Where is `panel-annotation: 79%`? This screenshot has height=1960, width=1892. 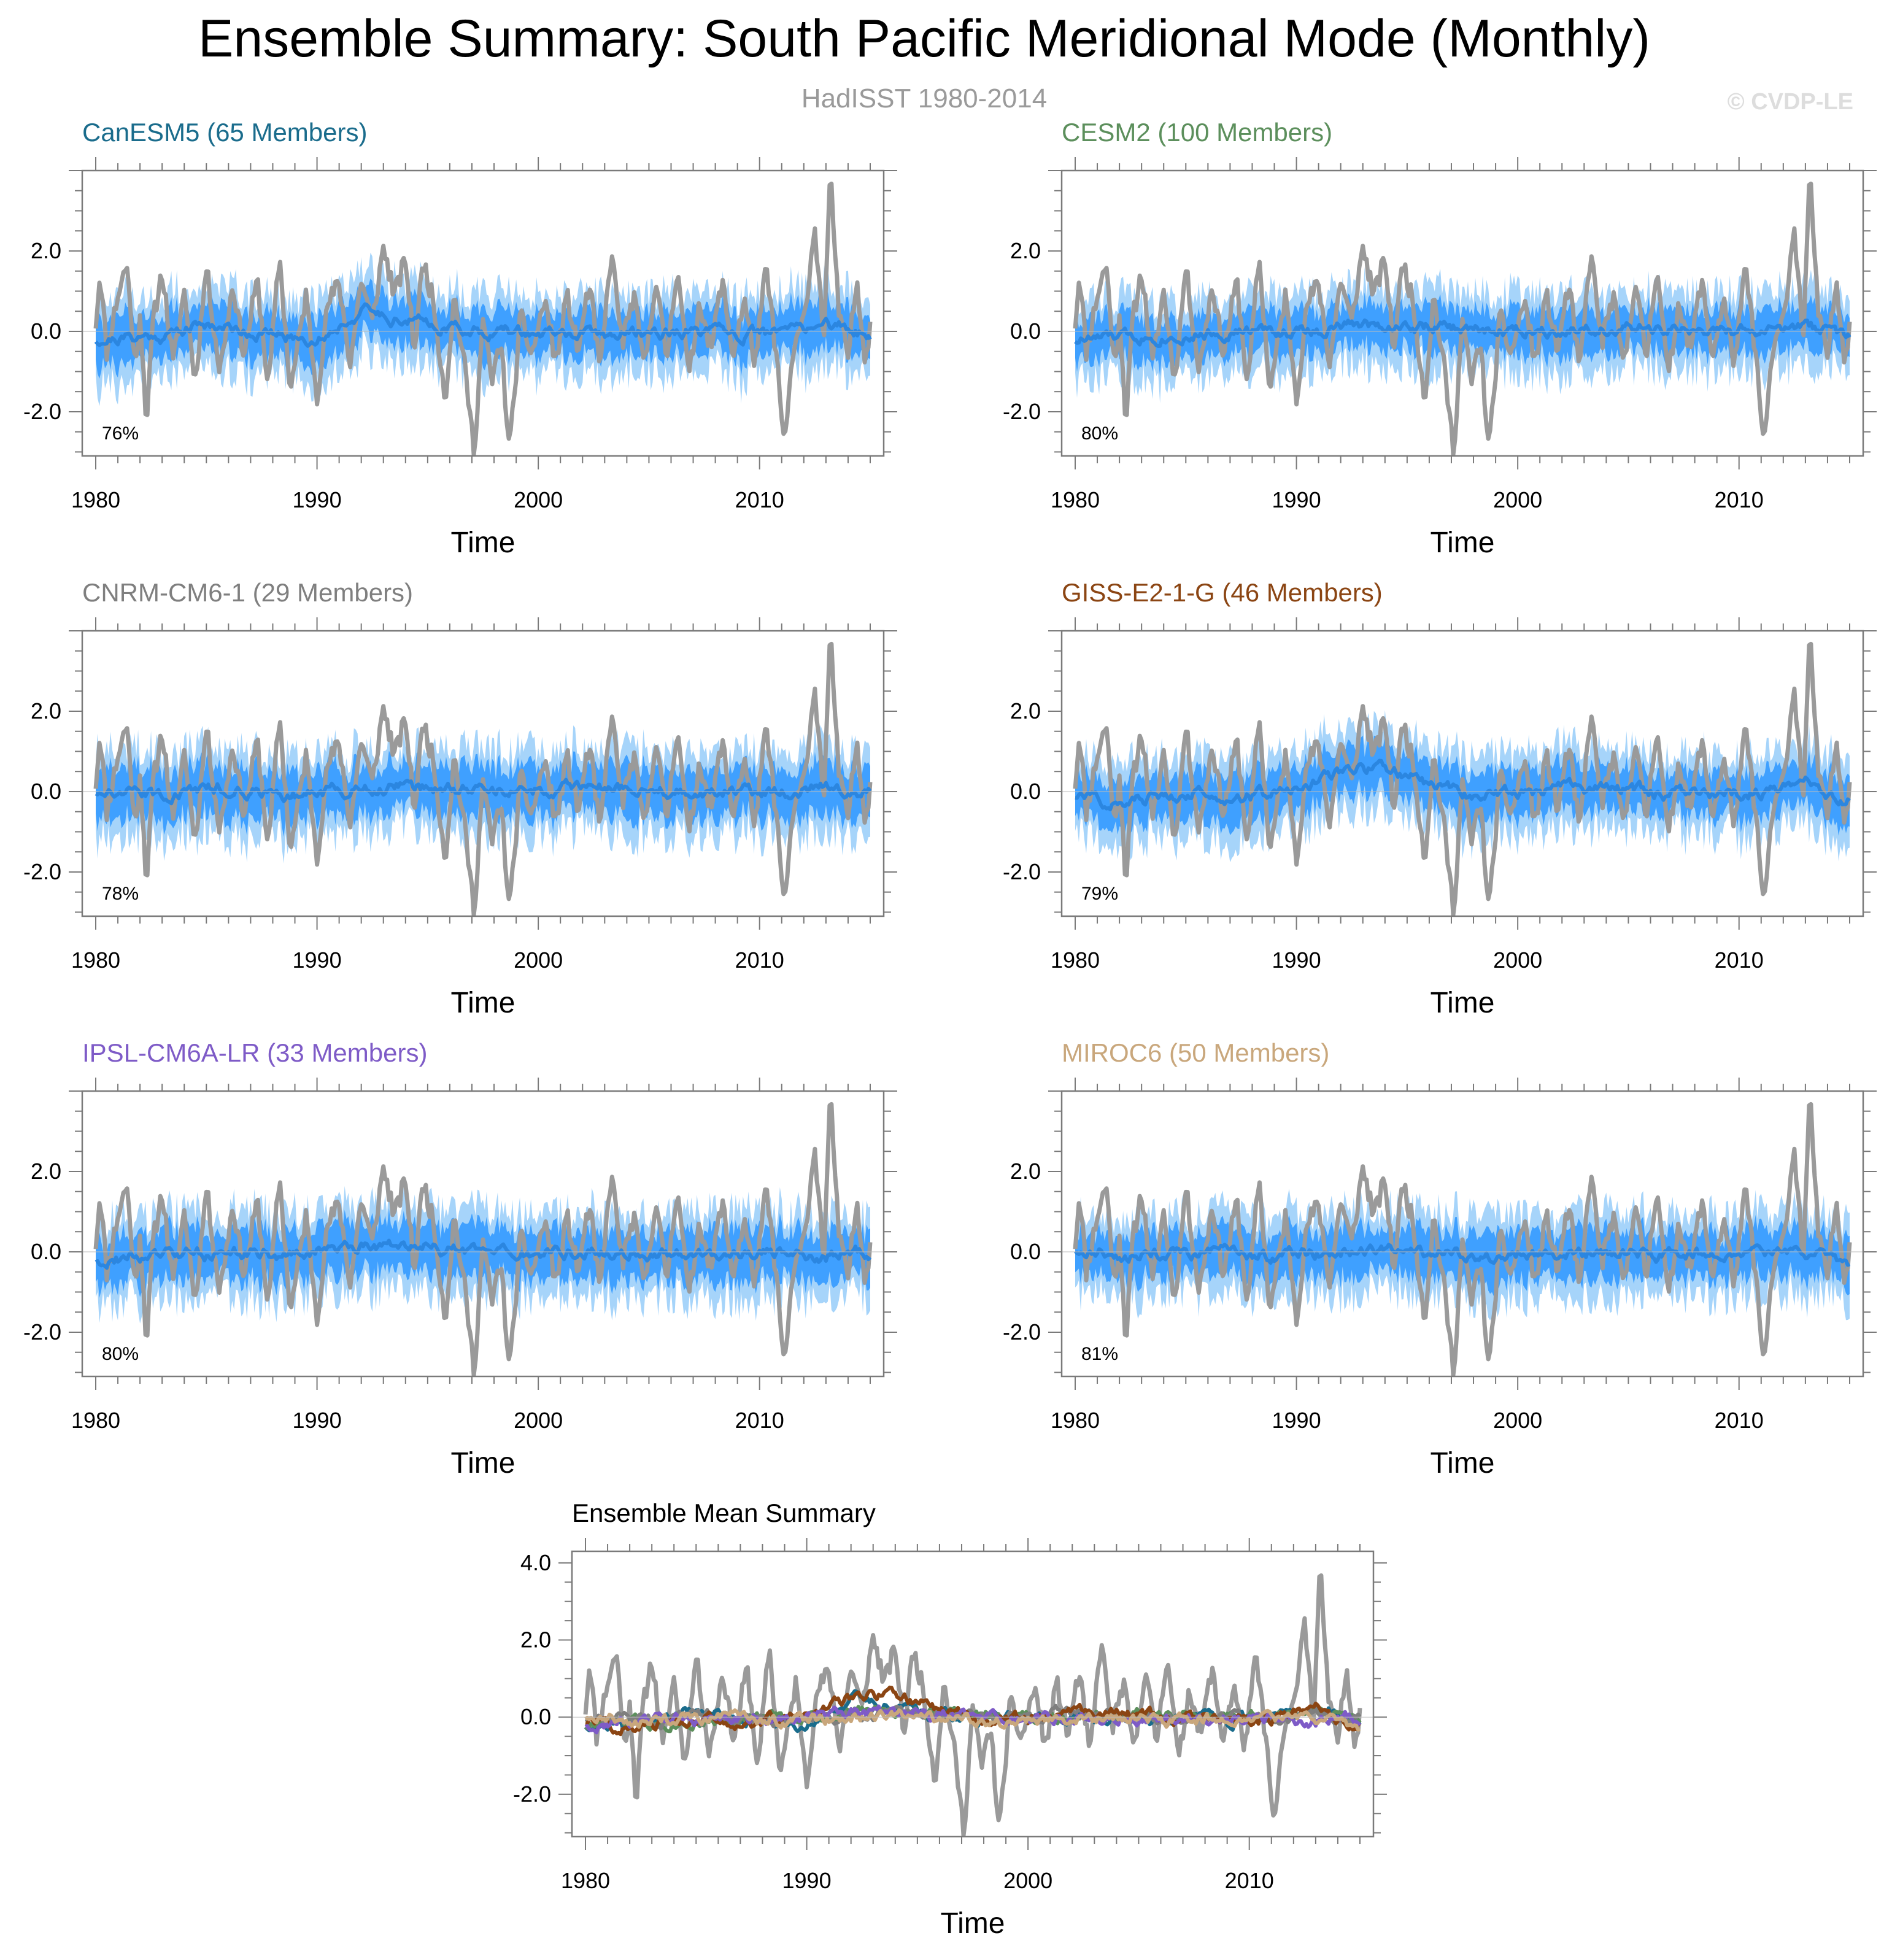 panel-annotation: 79% is located at coordinates (1099, 894).